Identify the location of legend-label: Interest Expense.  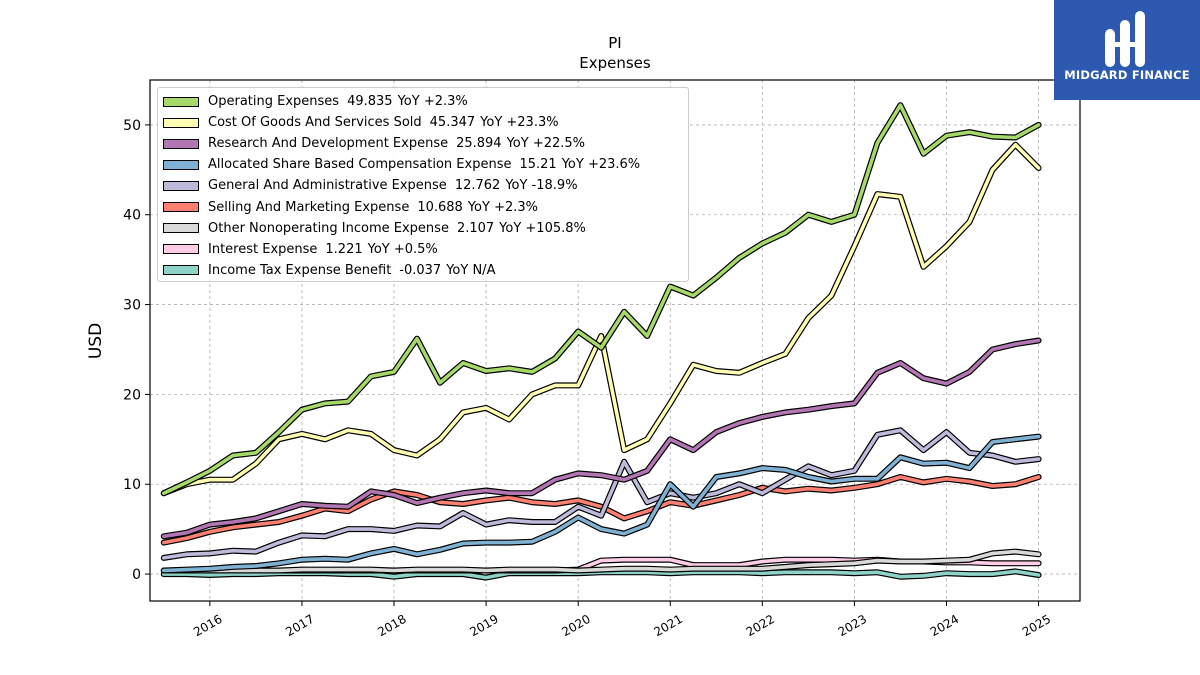
(263, 249).